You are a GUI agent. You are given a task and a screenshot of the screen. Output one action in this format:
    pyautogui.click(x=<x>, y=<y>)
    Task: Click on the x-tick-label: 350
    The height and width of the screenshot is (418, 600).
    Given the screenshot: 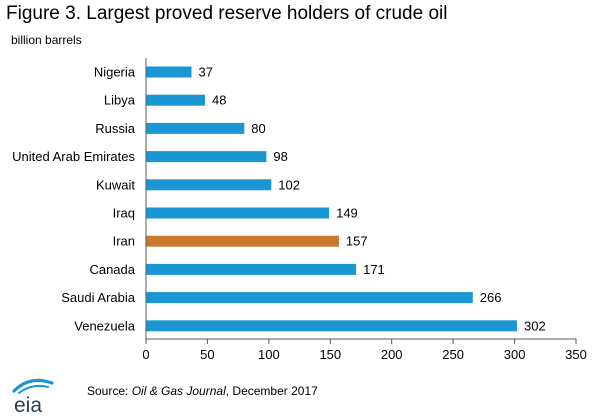 What is the action you would take?
    pyautogui.click(x=576, y=354)
    